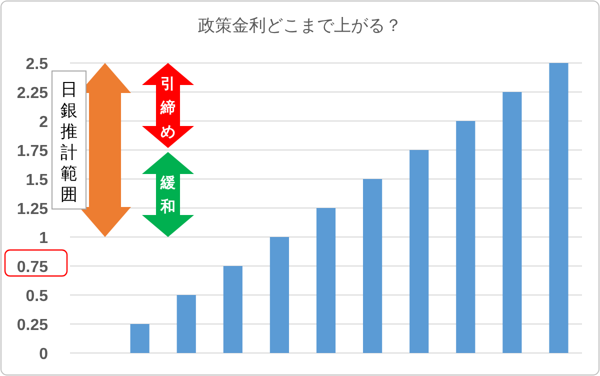 The height and width of the screenshot is (376, 600). Describe the element at coordinates (168, 108) in the screenshot. I see `annotation: 引締め` at that location.